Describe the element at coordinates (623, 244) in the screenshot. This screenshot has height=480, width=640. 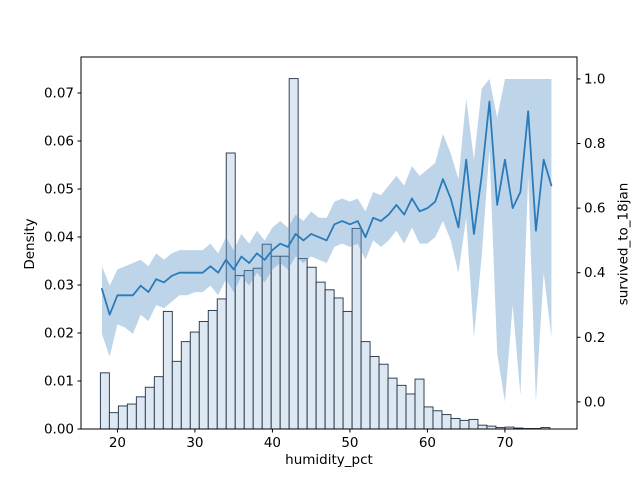
I see `y-axis-label-right: survived_to_18jan` at that location.